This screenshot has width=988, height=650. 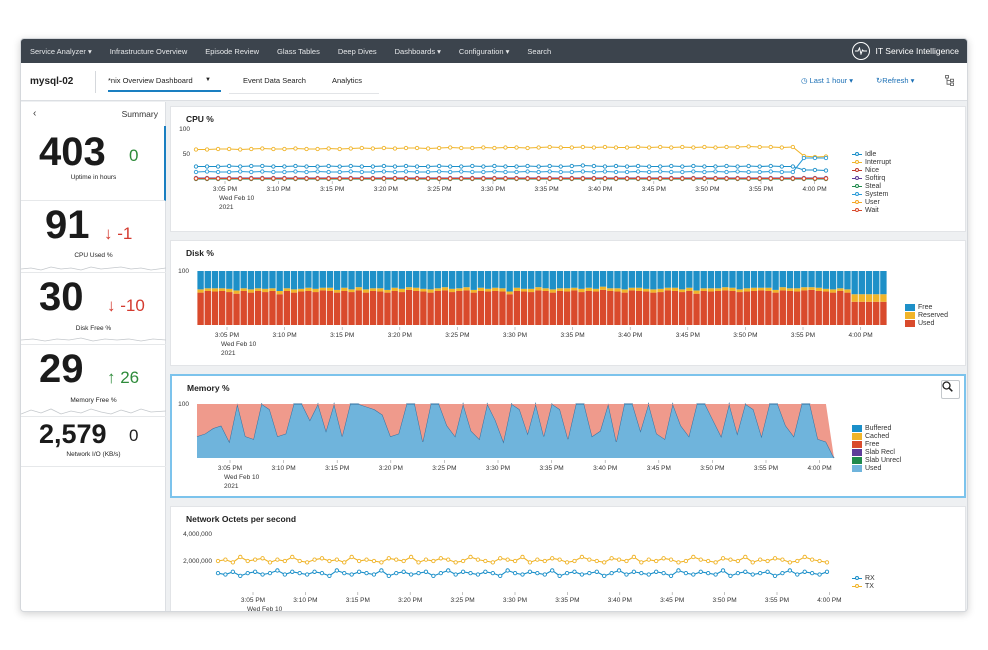 What do you see at coordinates (863, 578) in the screenshot?
I see `legend-item: RX` at bounding box center [863, 578].